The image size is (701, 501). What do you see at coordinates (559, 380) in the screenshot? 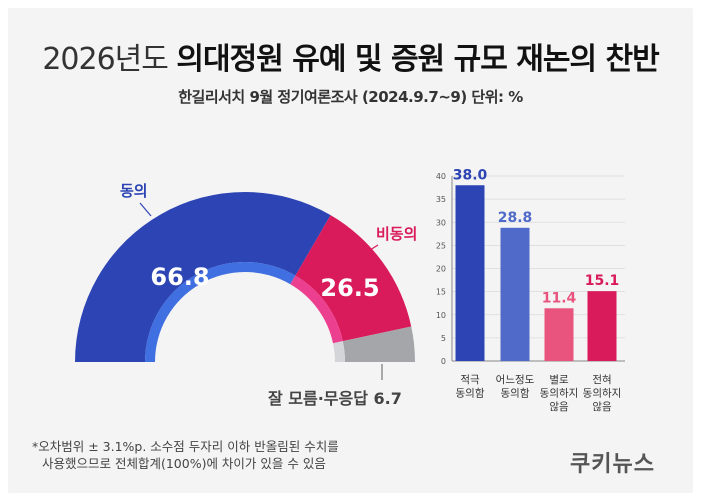
I see `x-tick-label-3-1: 별로` at bounding box center [559, 380].